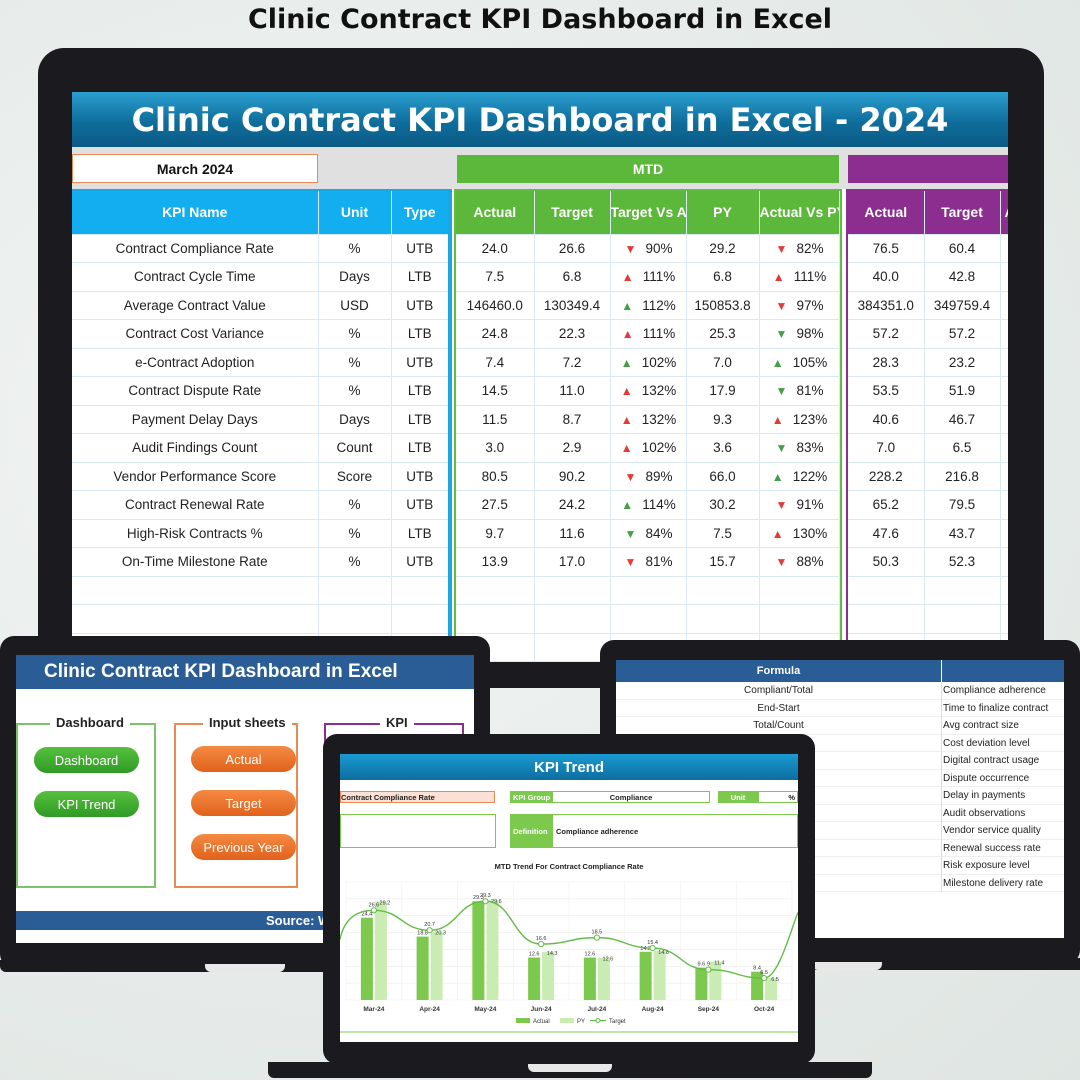 The image size is (1080, 1080). Describe the element at coordinates (195, 277) in the screenshot. I see `kpi-name-cell: Contract Cycle Time` at that location.